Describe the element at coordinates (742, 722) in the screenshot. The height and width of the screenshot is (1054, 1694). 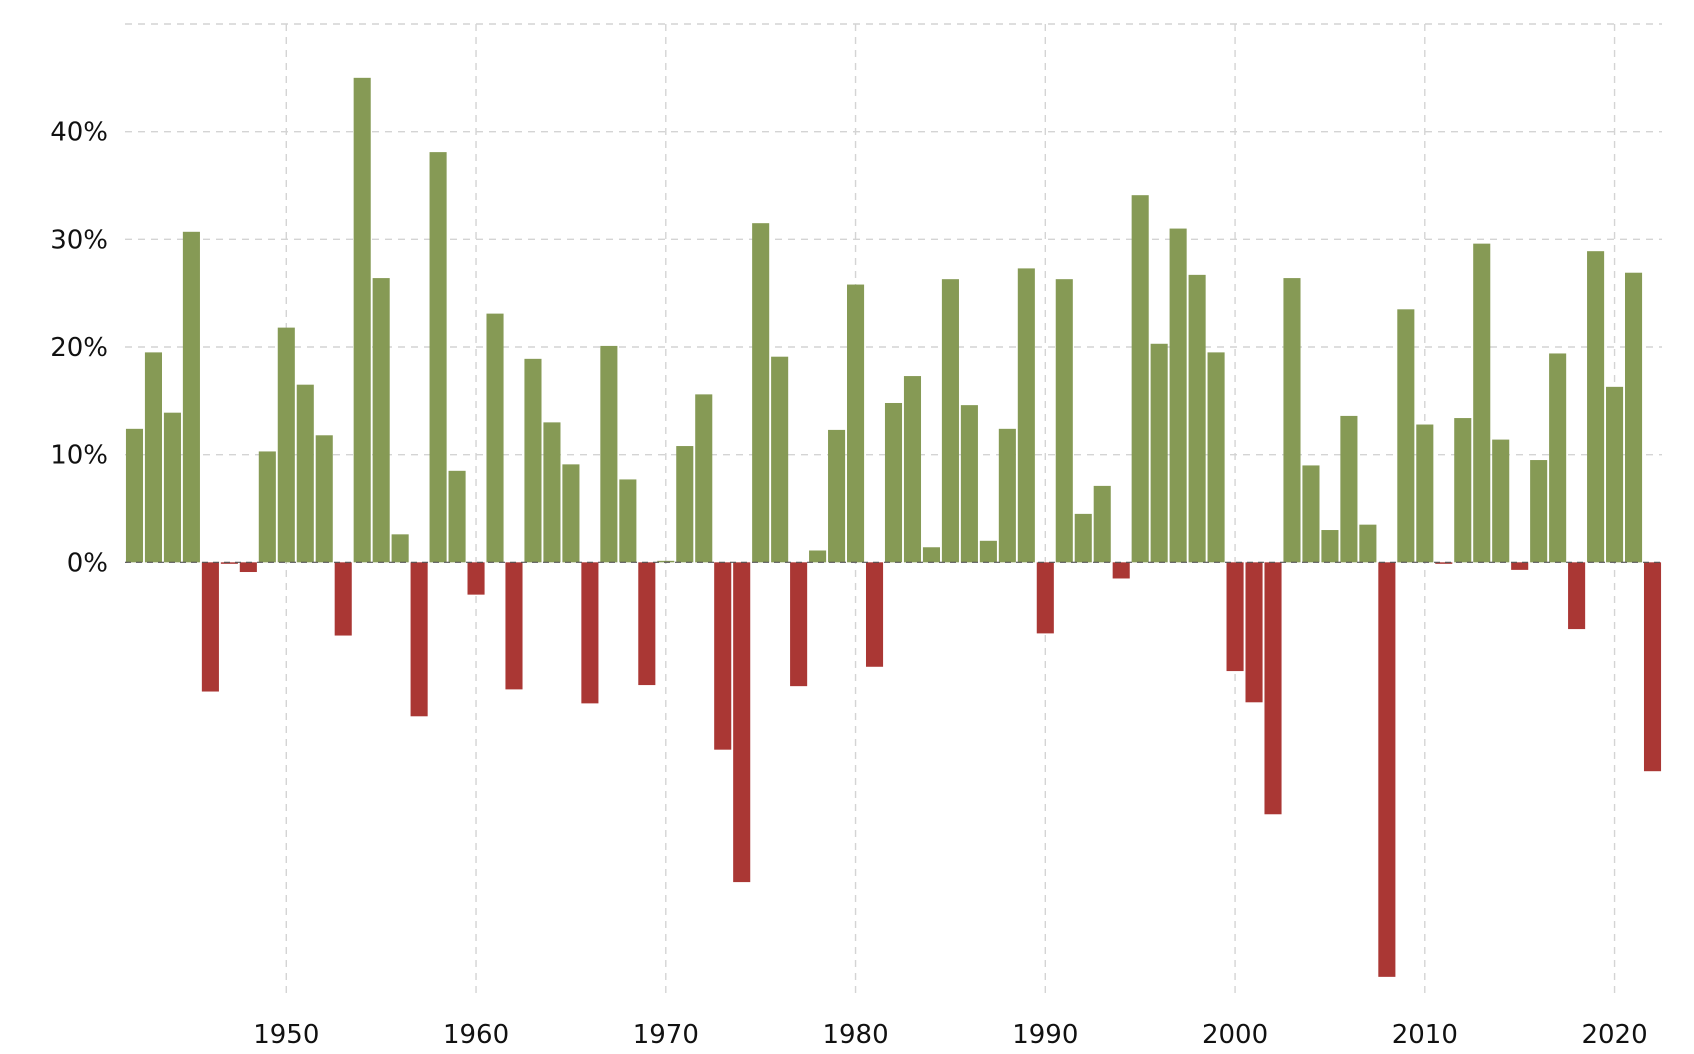
I see `bar-1974` at that location.